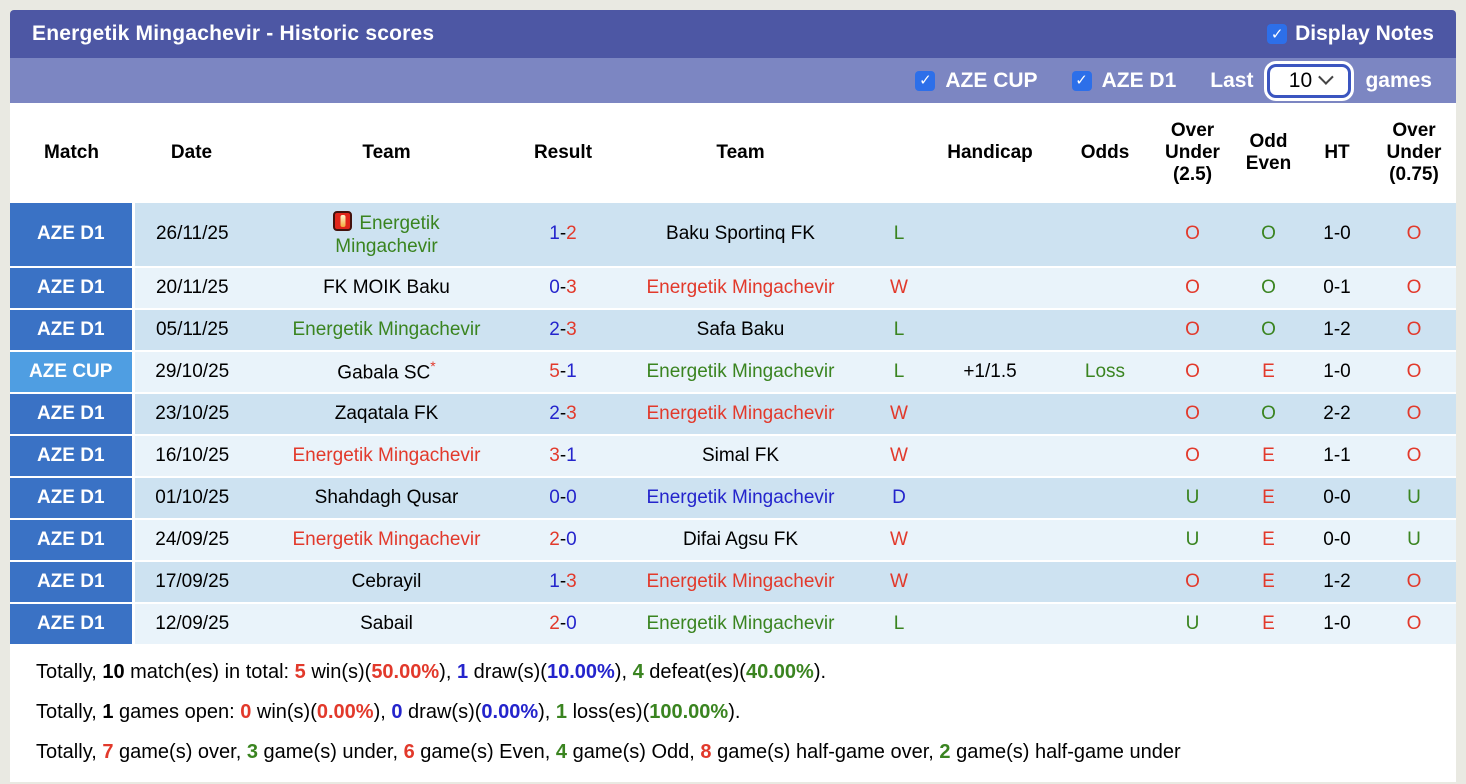 The height and width of the screenshot is (784, 1466). What do you see at coordinates (899, 624) in the screenshot?
I see `wld-result: L` at bounding box center [899, 624].